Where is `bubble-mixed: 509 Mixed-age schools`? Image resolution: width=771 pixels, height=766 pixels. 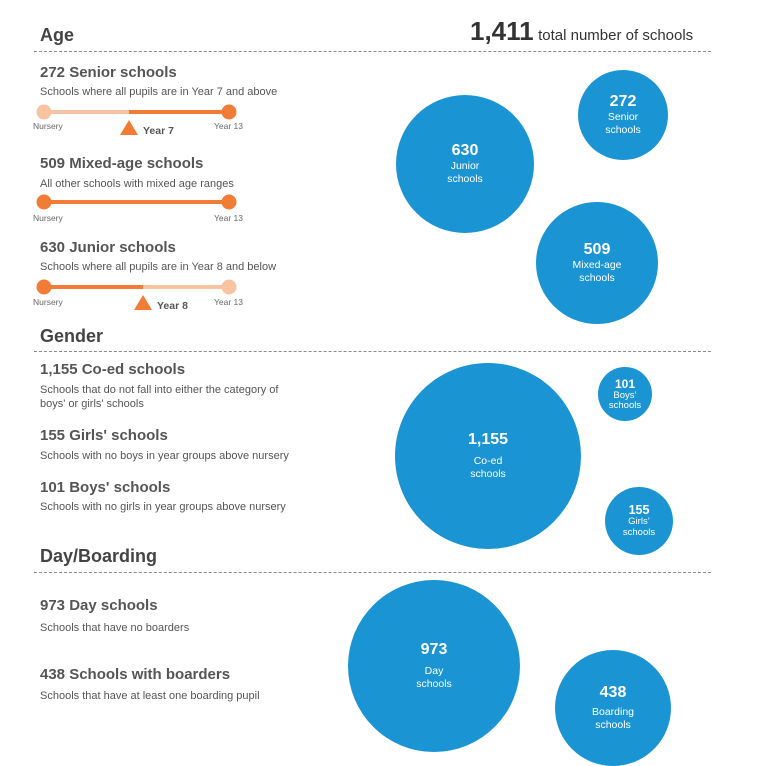
bubble-mixed: 509 Mixed-age schools is located at coordinates (597, 263).